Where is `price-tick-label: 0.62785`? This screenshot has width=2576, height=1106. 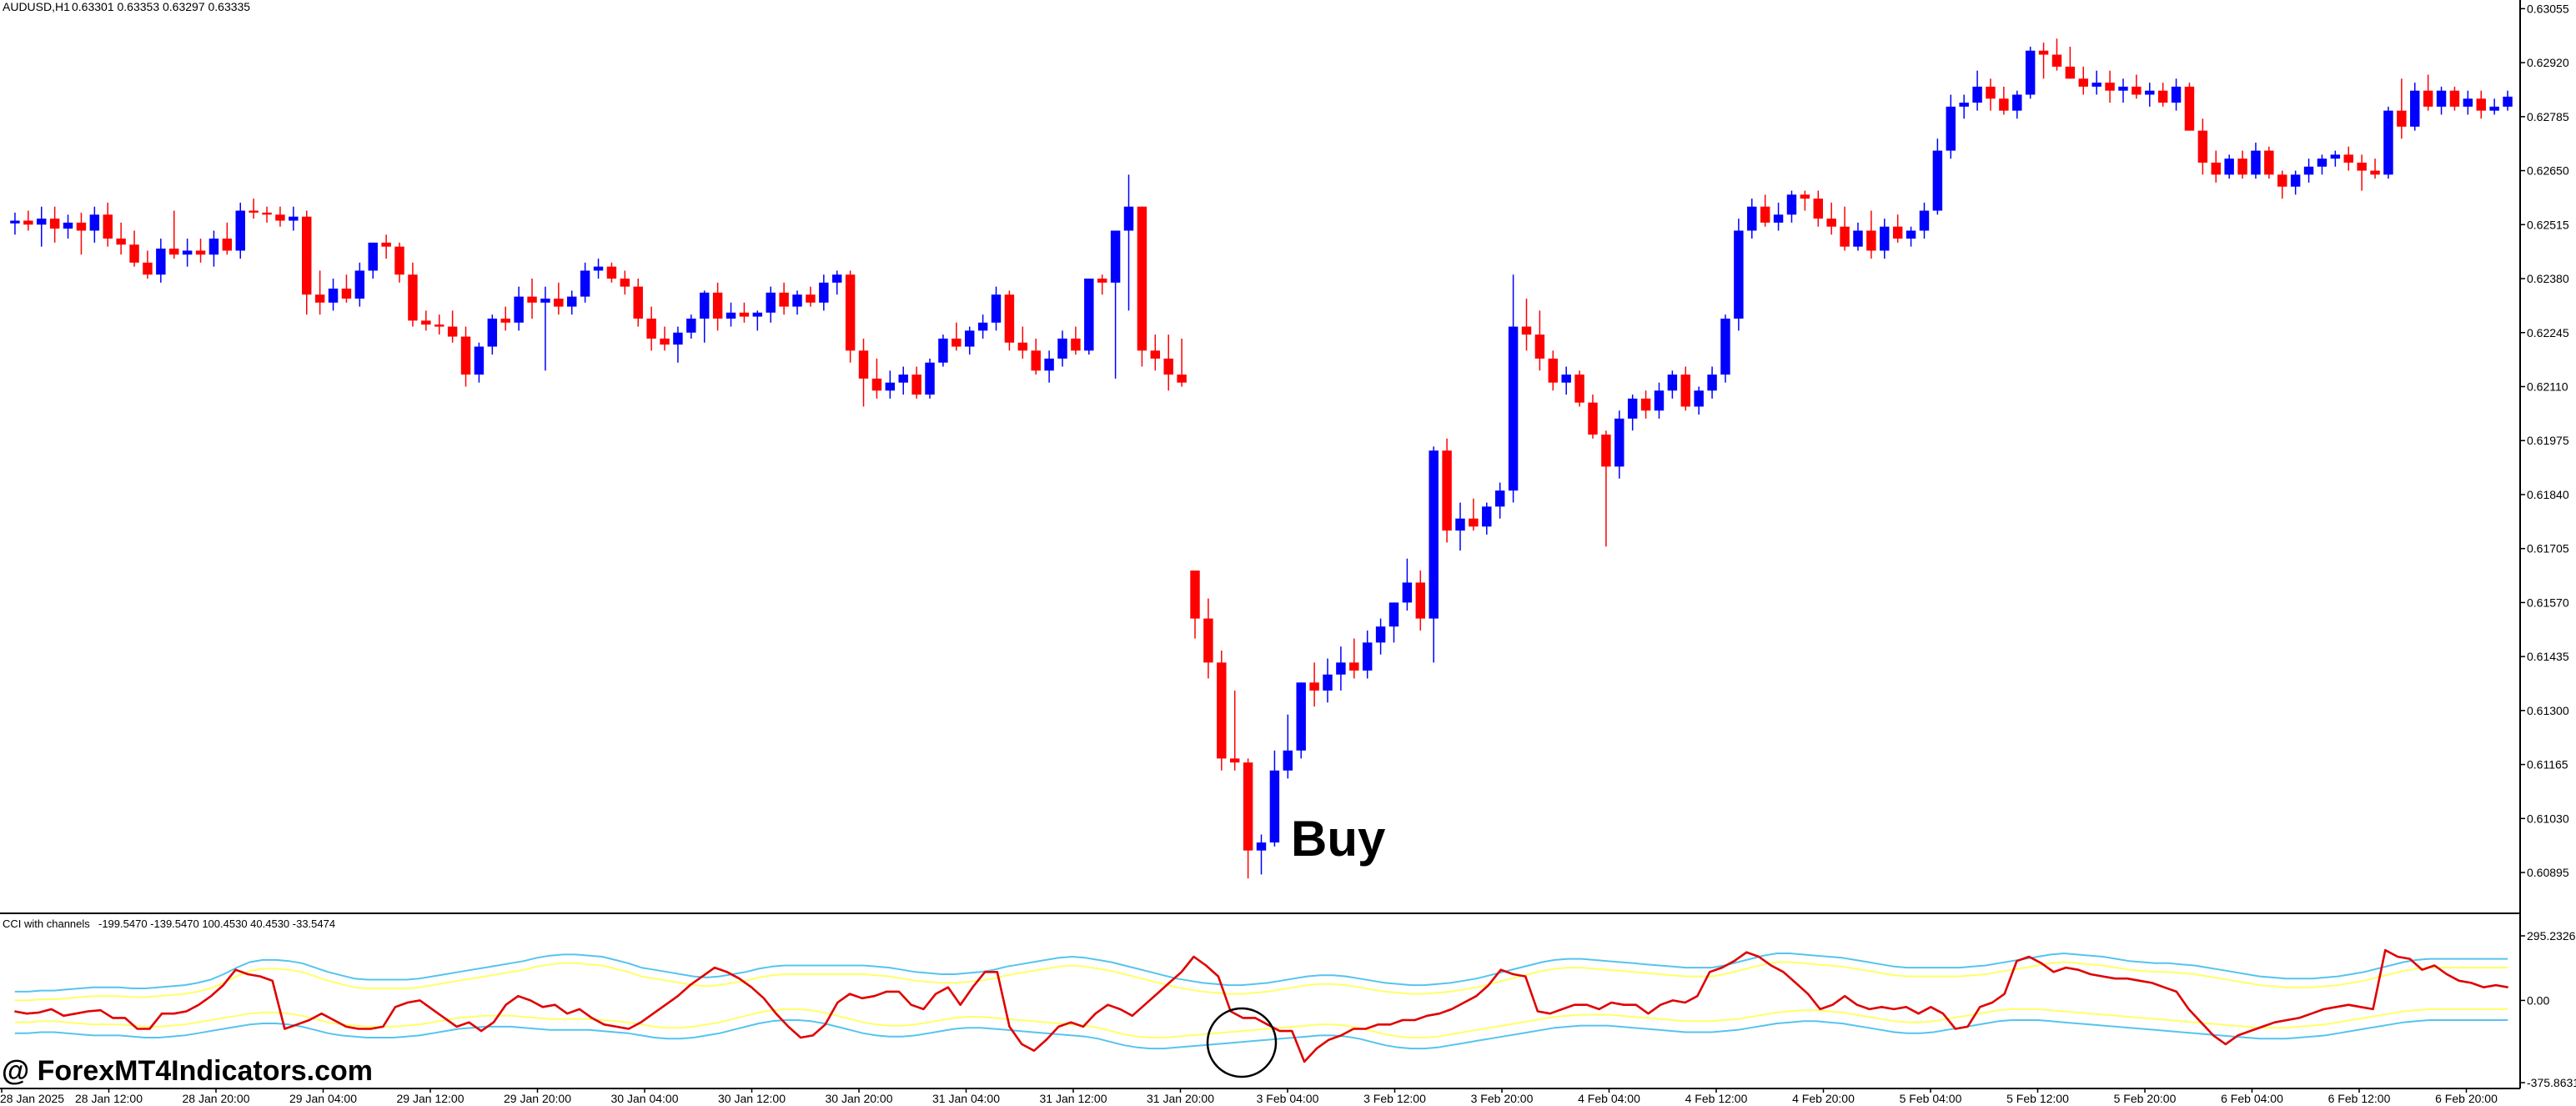 price-tick-label: 0.62785 is located at coordinates (2548, 117).